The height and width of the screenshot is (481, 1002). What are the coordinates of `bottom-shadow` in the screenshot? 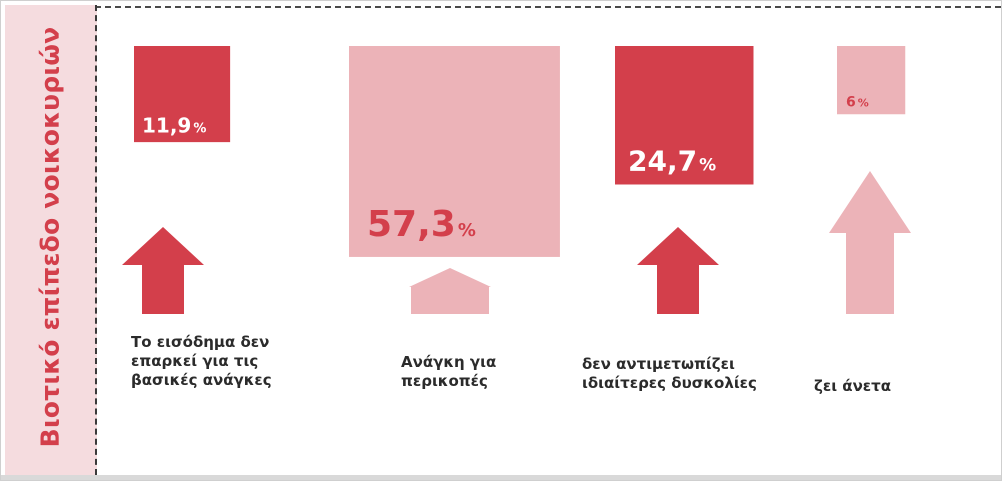 It's located at (501, 477).